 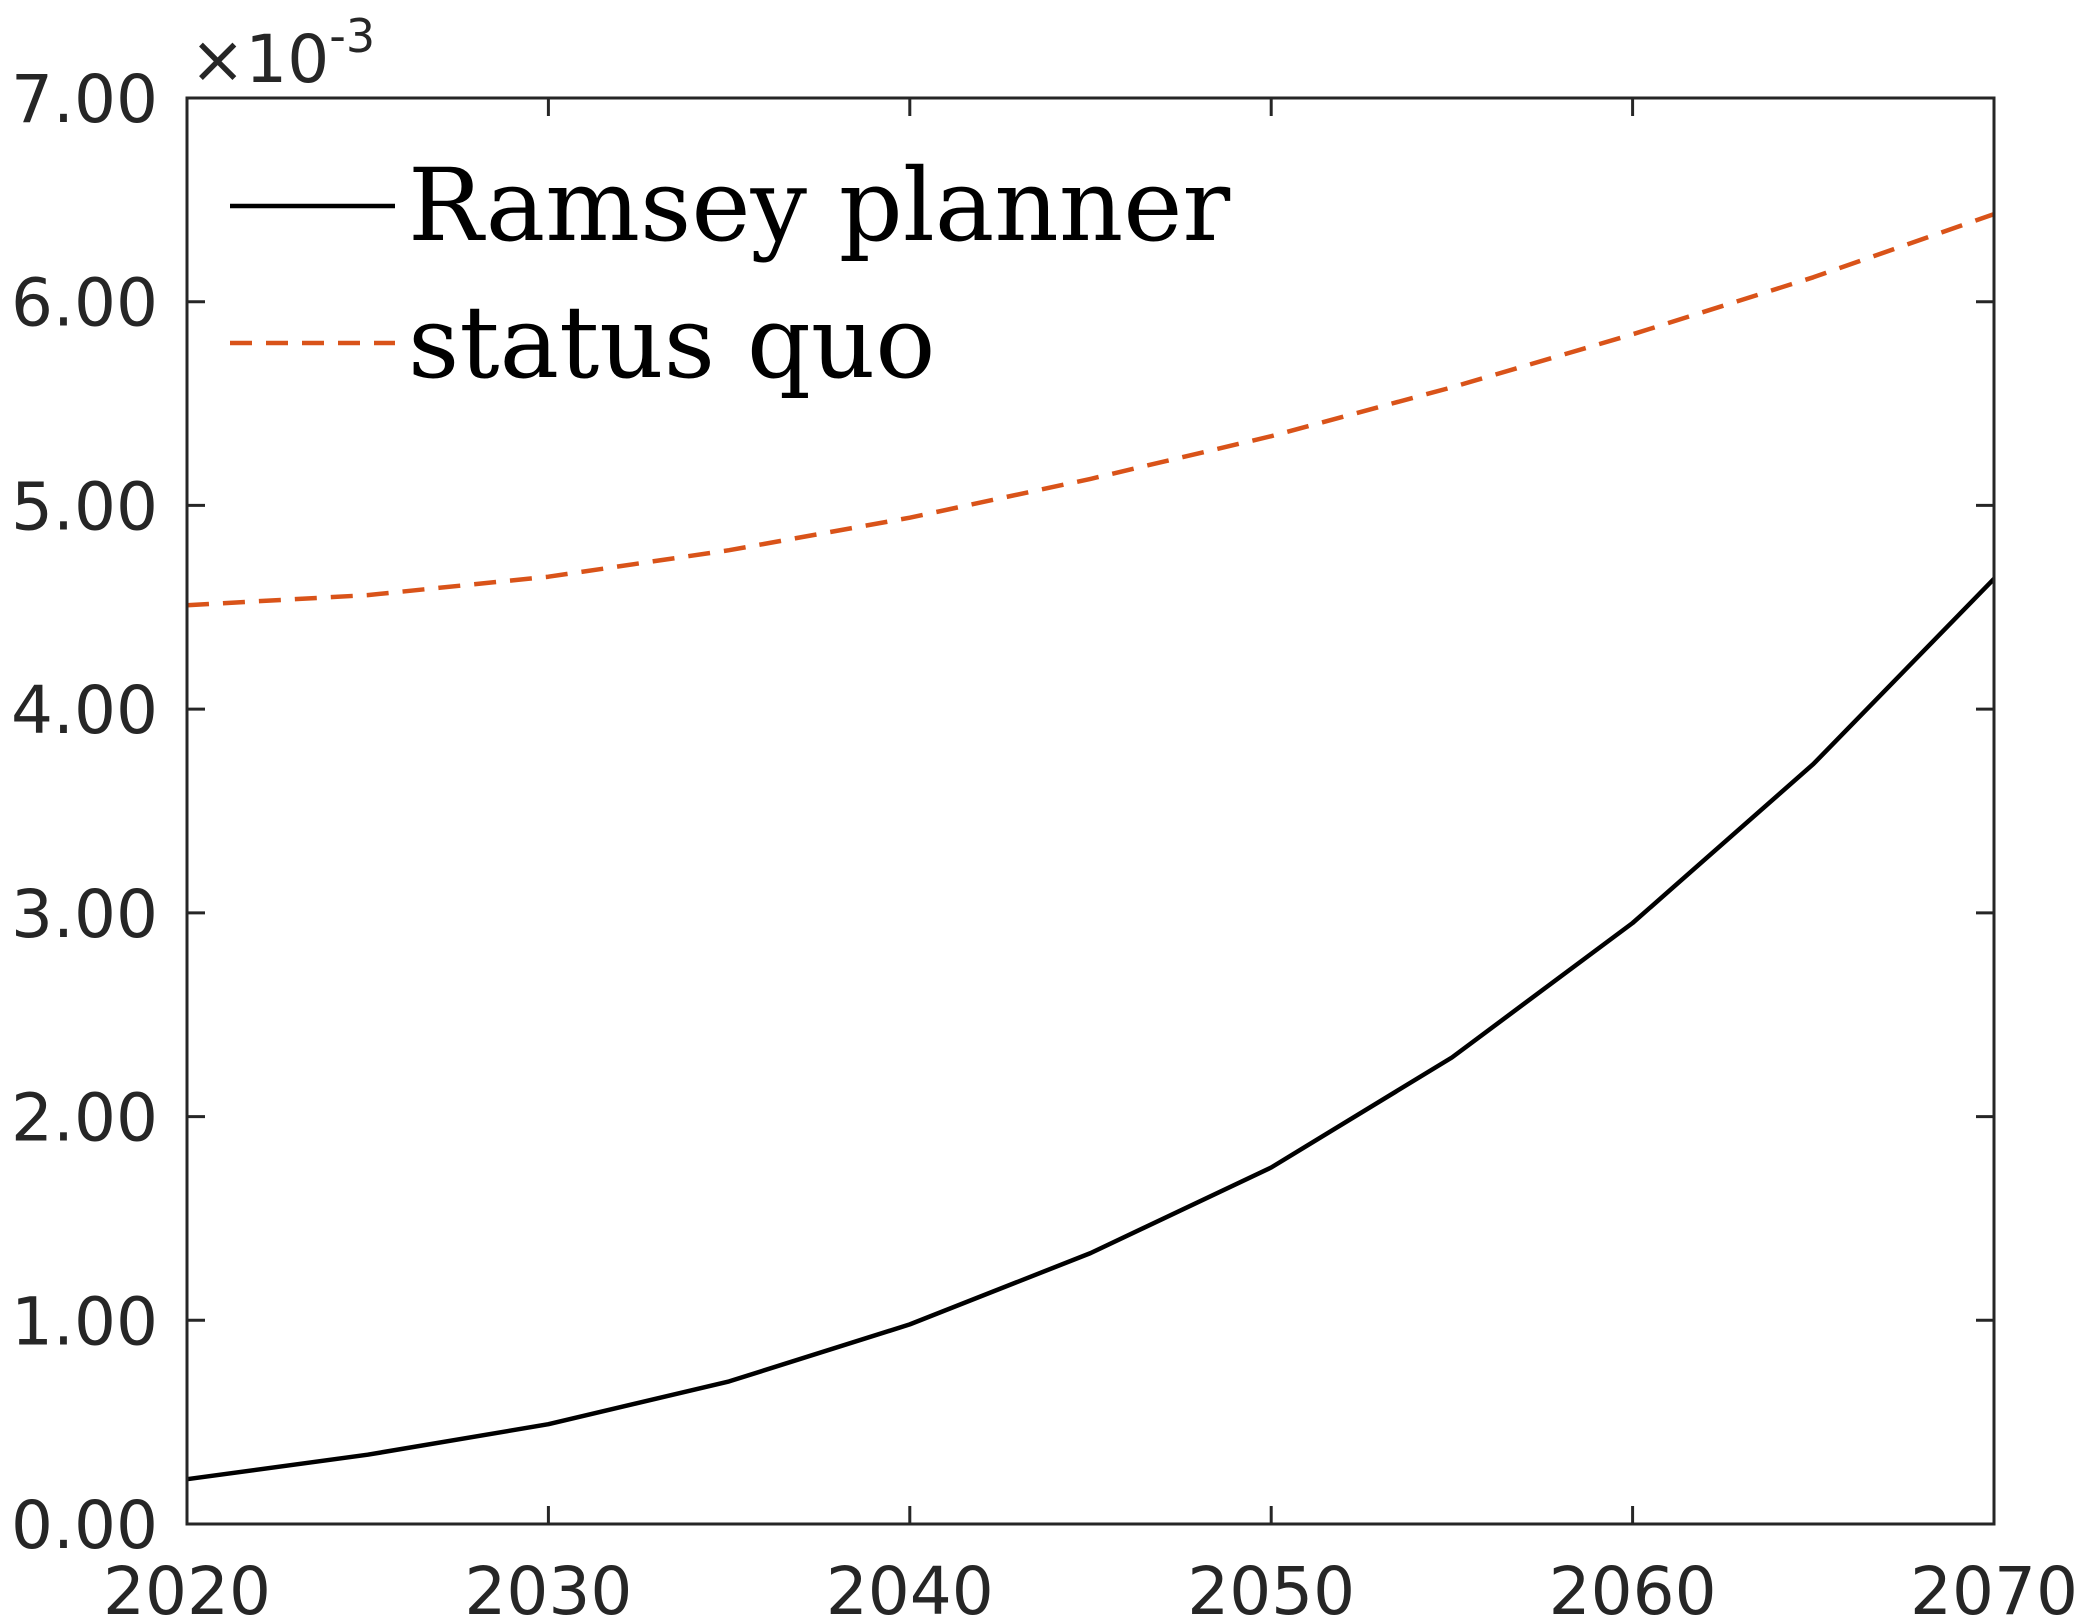 I want to click on y-tick-label: 5.00, so click(x=84, y=506).